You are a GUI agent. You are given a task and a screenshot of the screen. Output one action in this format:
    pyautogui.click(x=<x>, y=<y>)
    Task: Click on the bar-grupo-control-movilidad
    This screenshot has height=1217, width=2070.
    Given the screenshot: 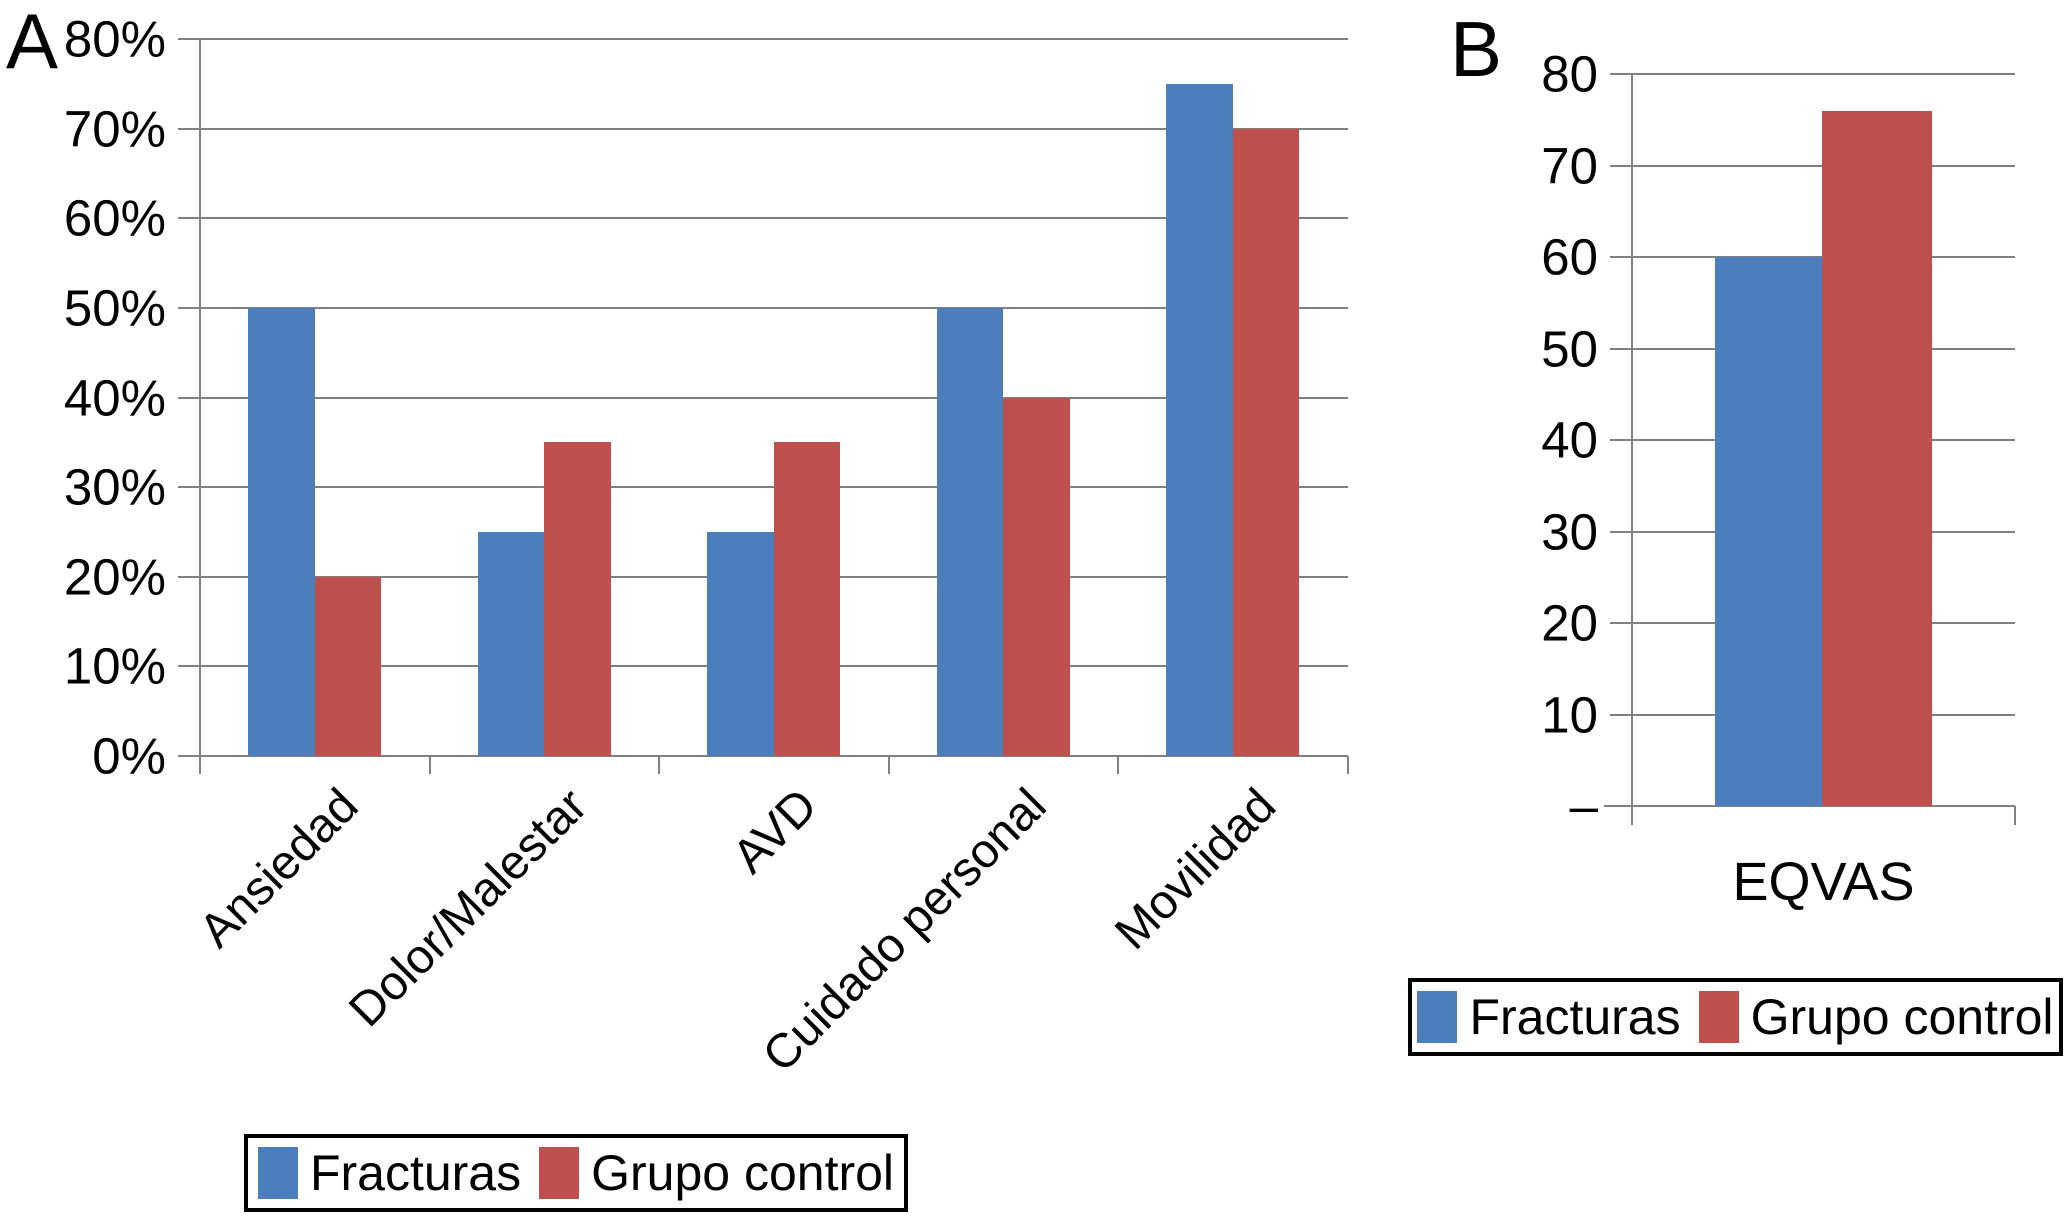 What is the action you would take?
    pyautogui.click(x=1266, y=442)
    